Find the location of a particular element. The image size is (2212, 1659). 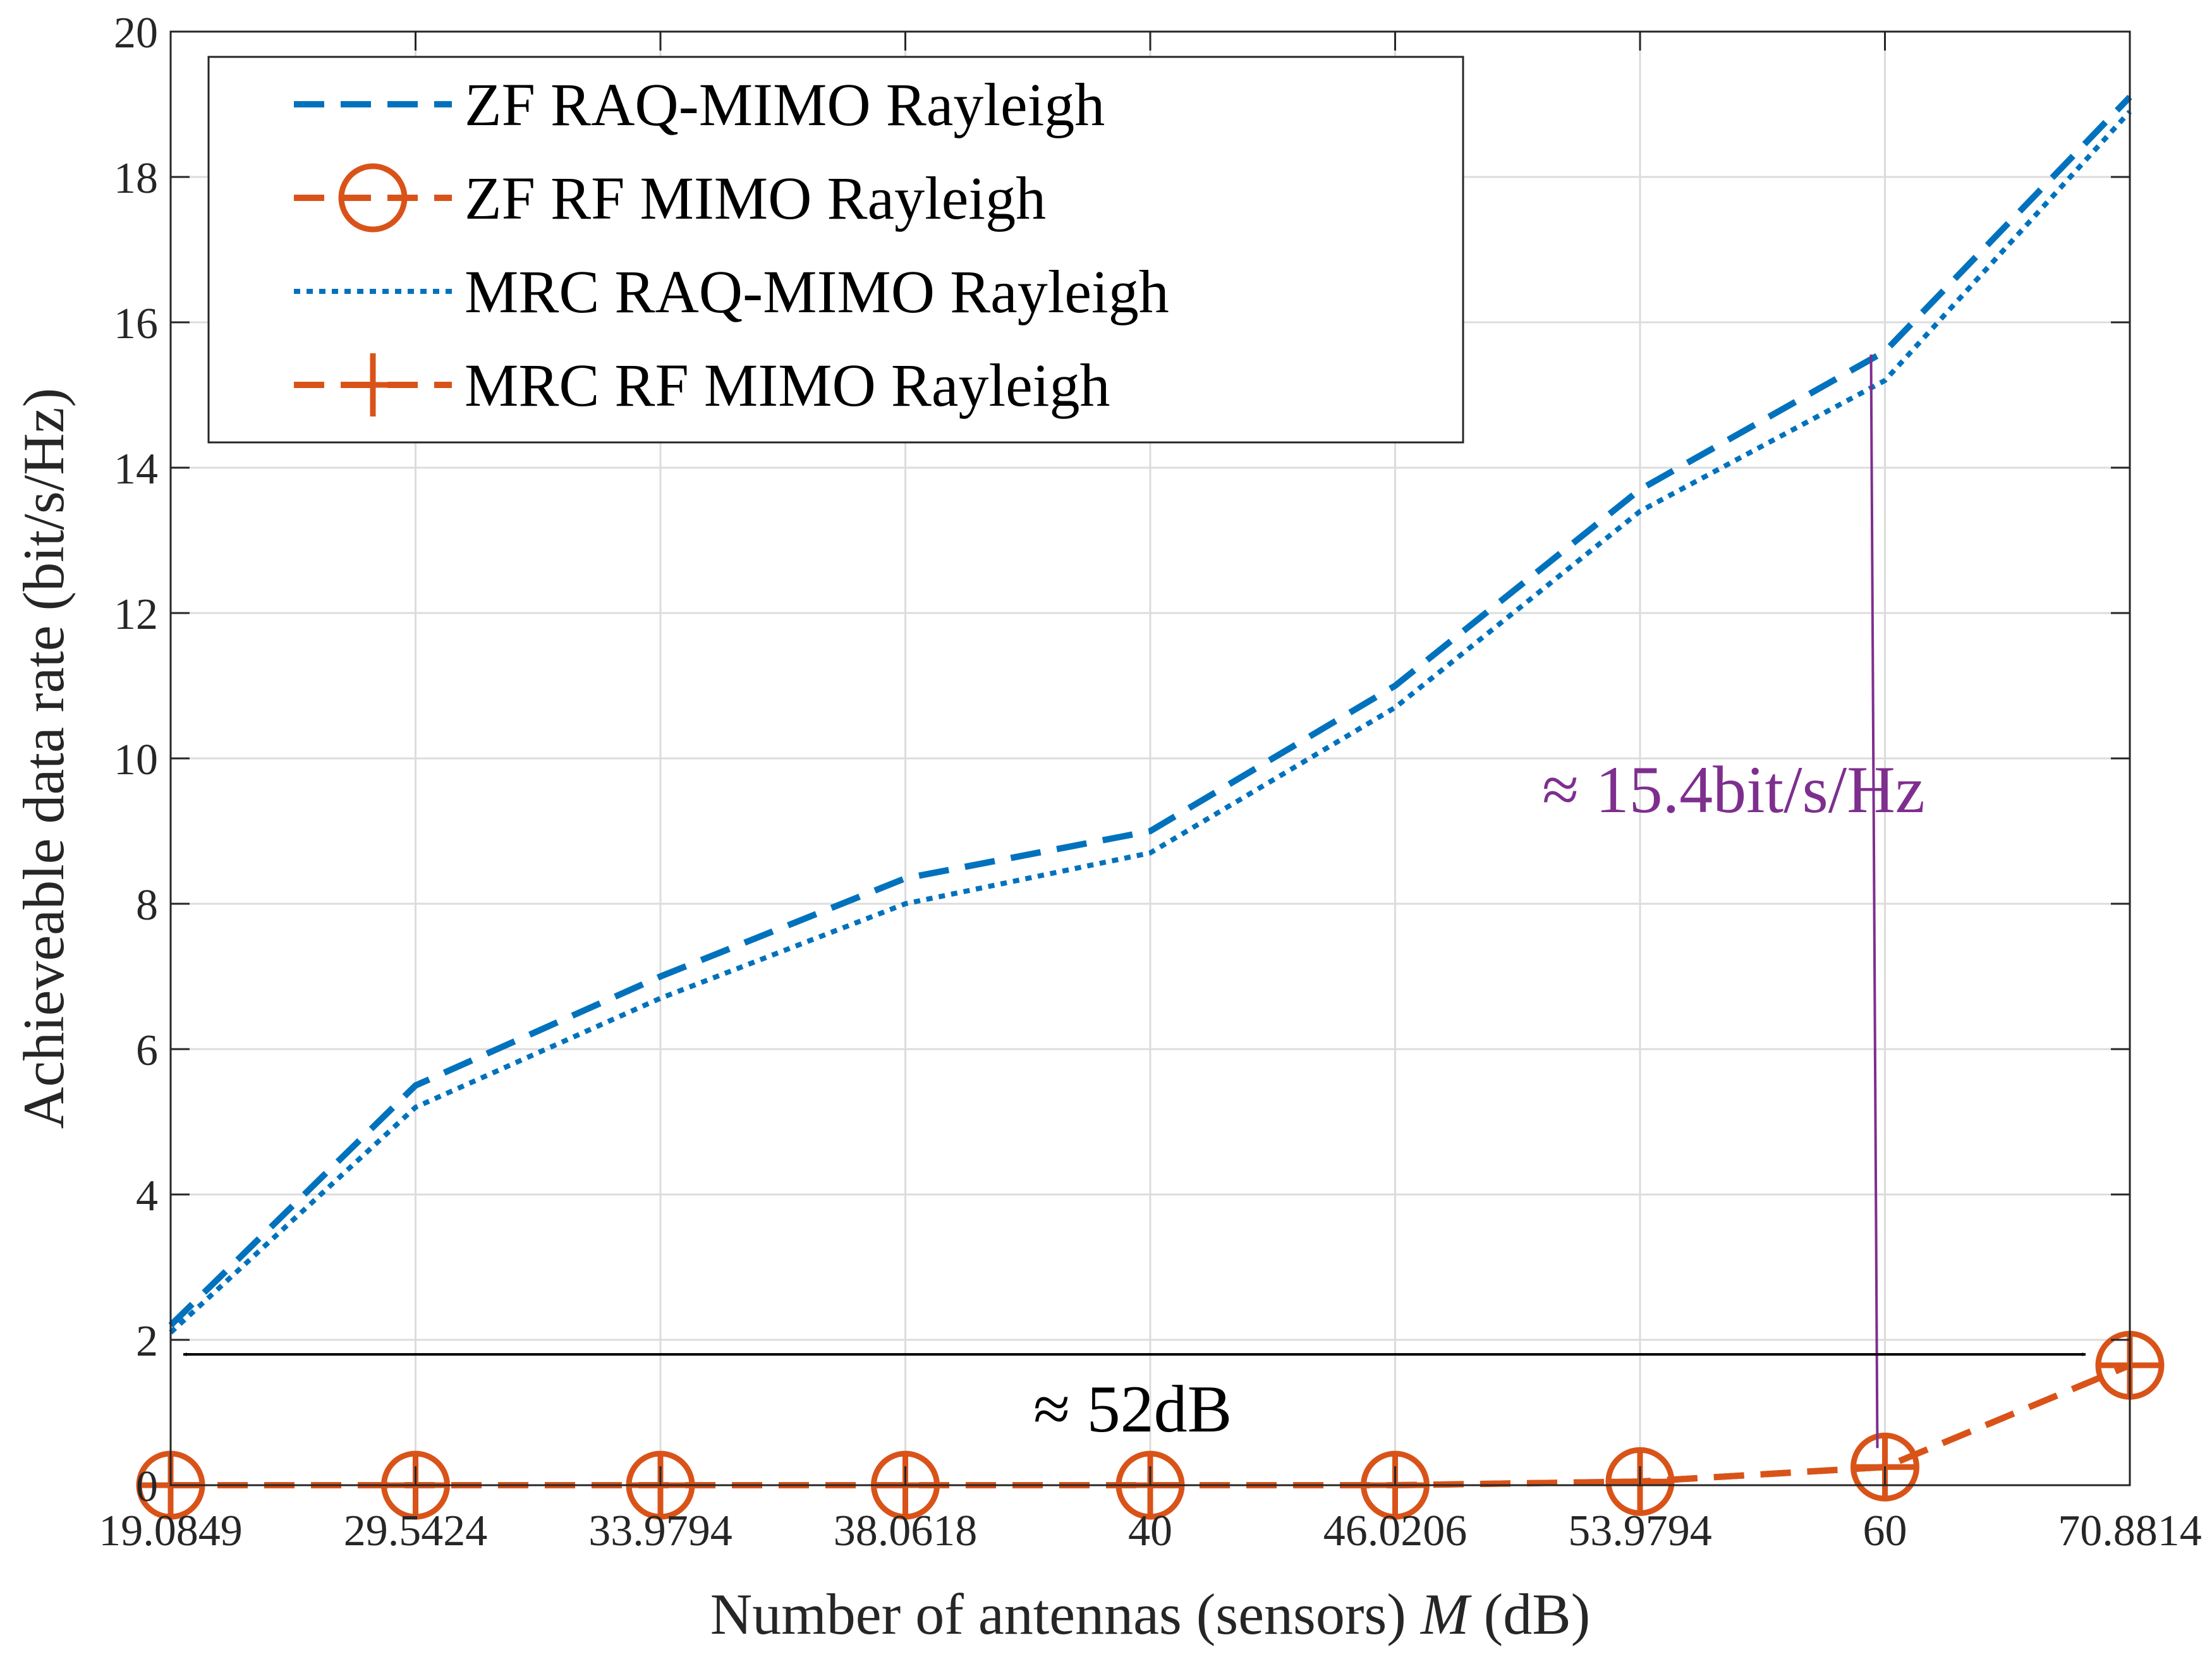

legend-label: ZF RAQ-MIMO Rayleigh is located at coordinates (785, 104).